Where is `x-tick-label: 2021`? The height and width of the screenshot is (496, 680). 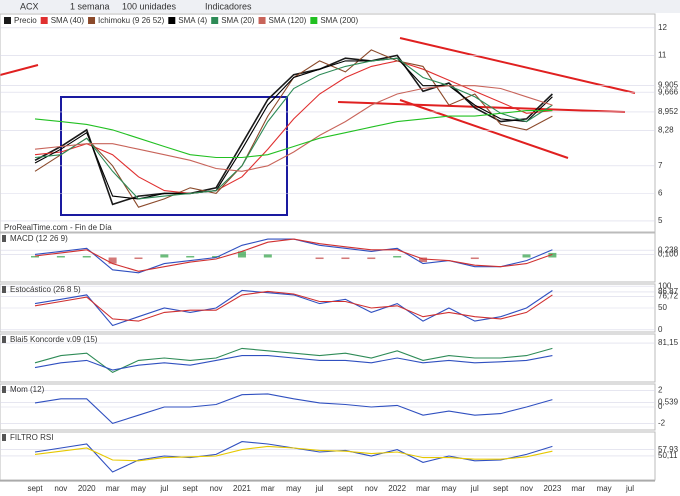 x-tick-label: 2021 is located at coordinates (242, 488).